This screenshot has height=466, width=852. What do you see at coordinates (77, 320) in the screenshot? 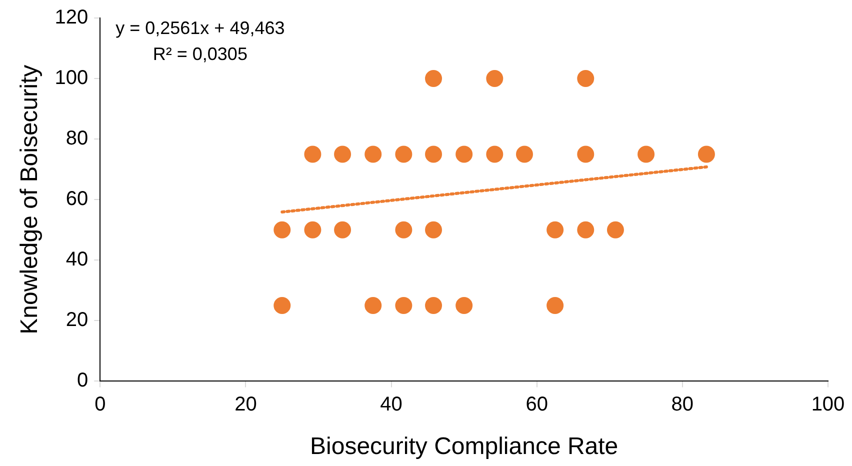
I see `y-tick-label: 20` at bounding box center [77, 320].